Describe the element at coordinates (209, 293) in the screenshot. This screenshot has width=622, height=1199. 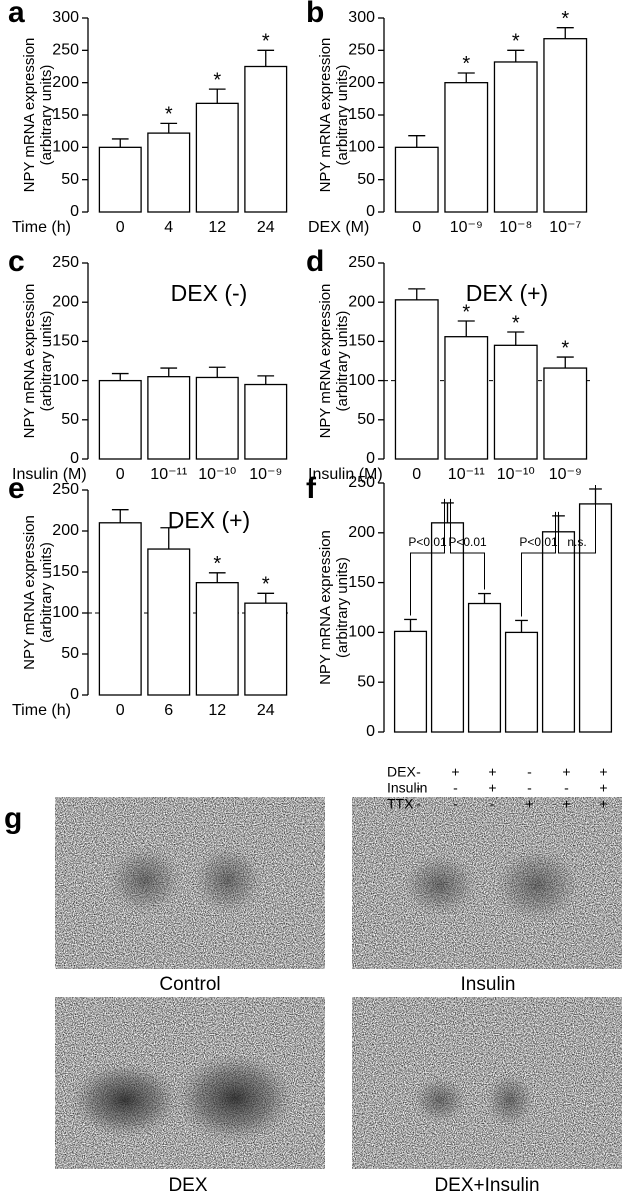
I see `chart-title: DEX (-)` at that location.